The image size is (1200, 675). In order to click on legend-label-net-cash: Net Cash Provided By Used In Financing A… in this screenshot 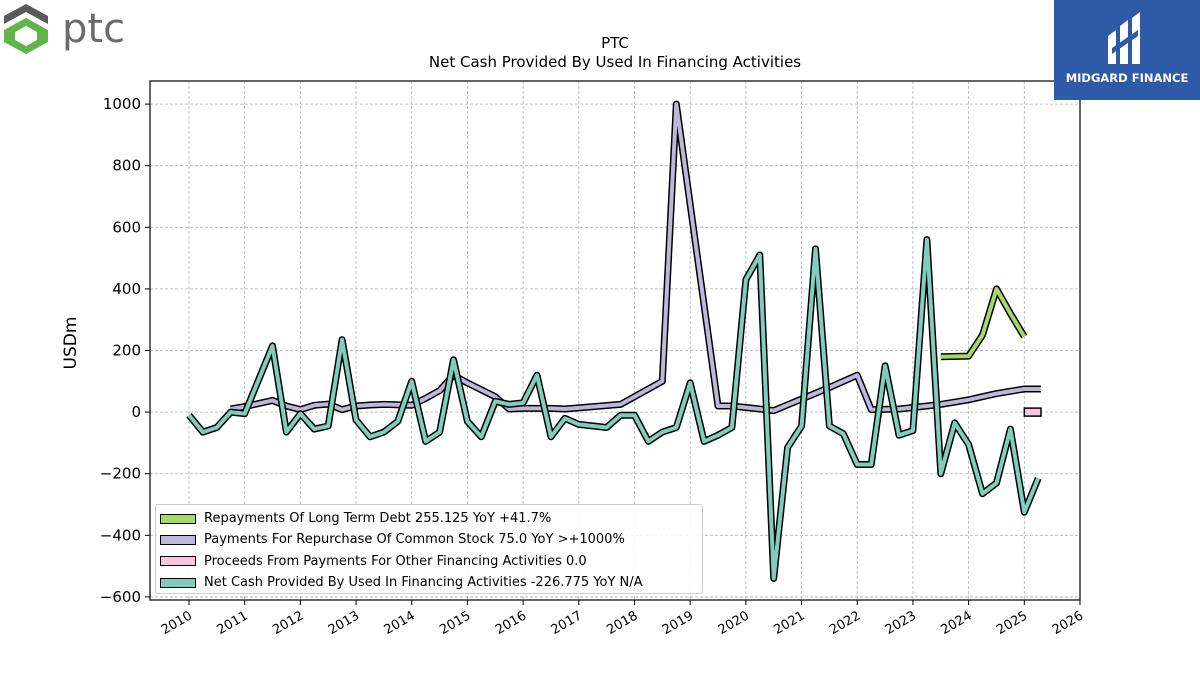, I will do `click(423, 583)`.